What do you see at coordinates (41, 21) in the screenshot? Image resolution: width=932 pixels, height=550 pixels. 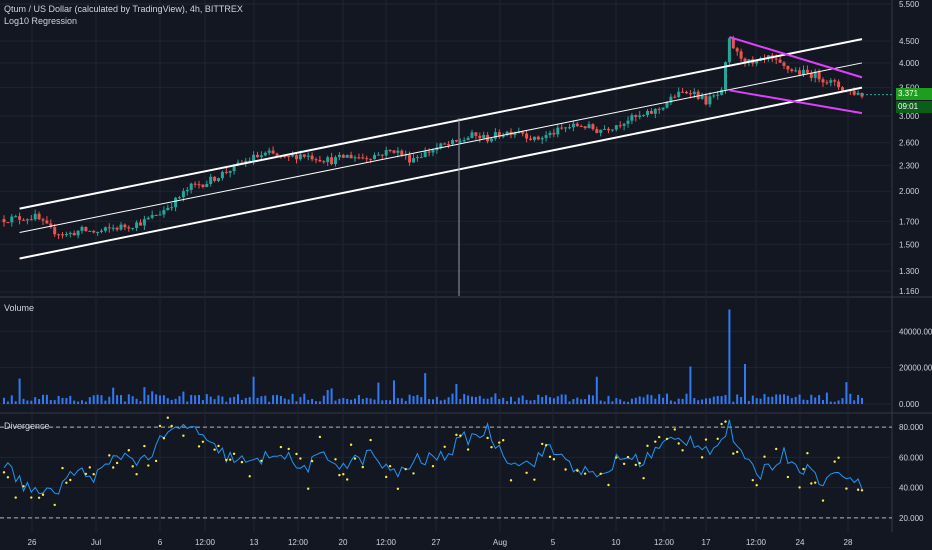 I see `indicator-label: Log10 Regression` at bounding box center [41, 21].